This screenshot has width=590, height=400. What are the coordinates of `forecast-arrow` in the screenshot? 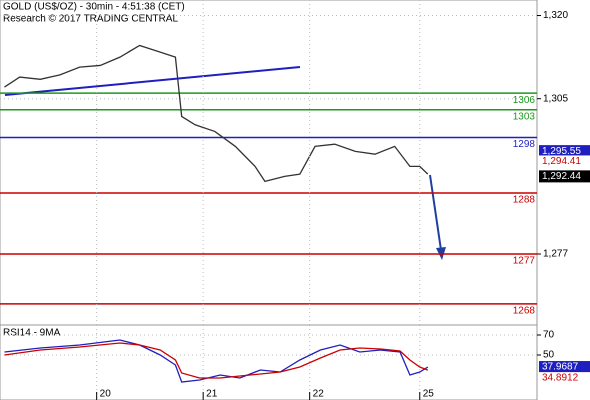 It's located at (435, 212).